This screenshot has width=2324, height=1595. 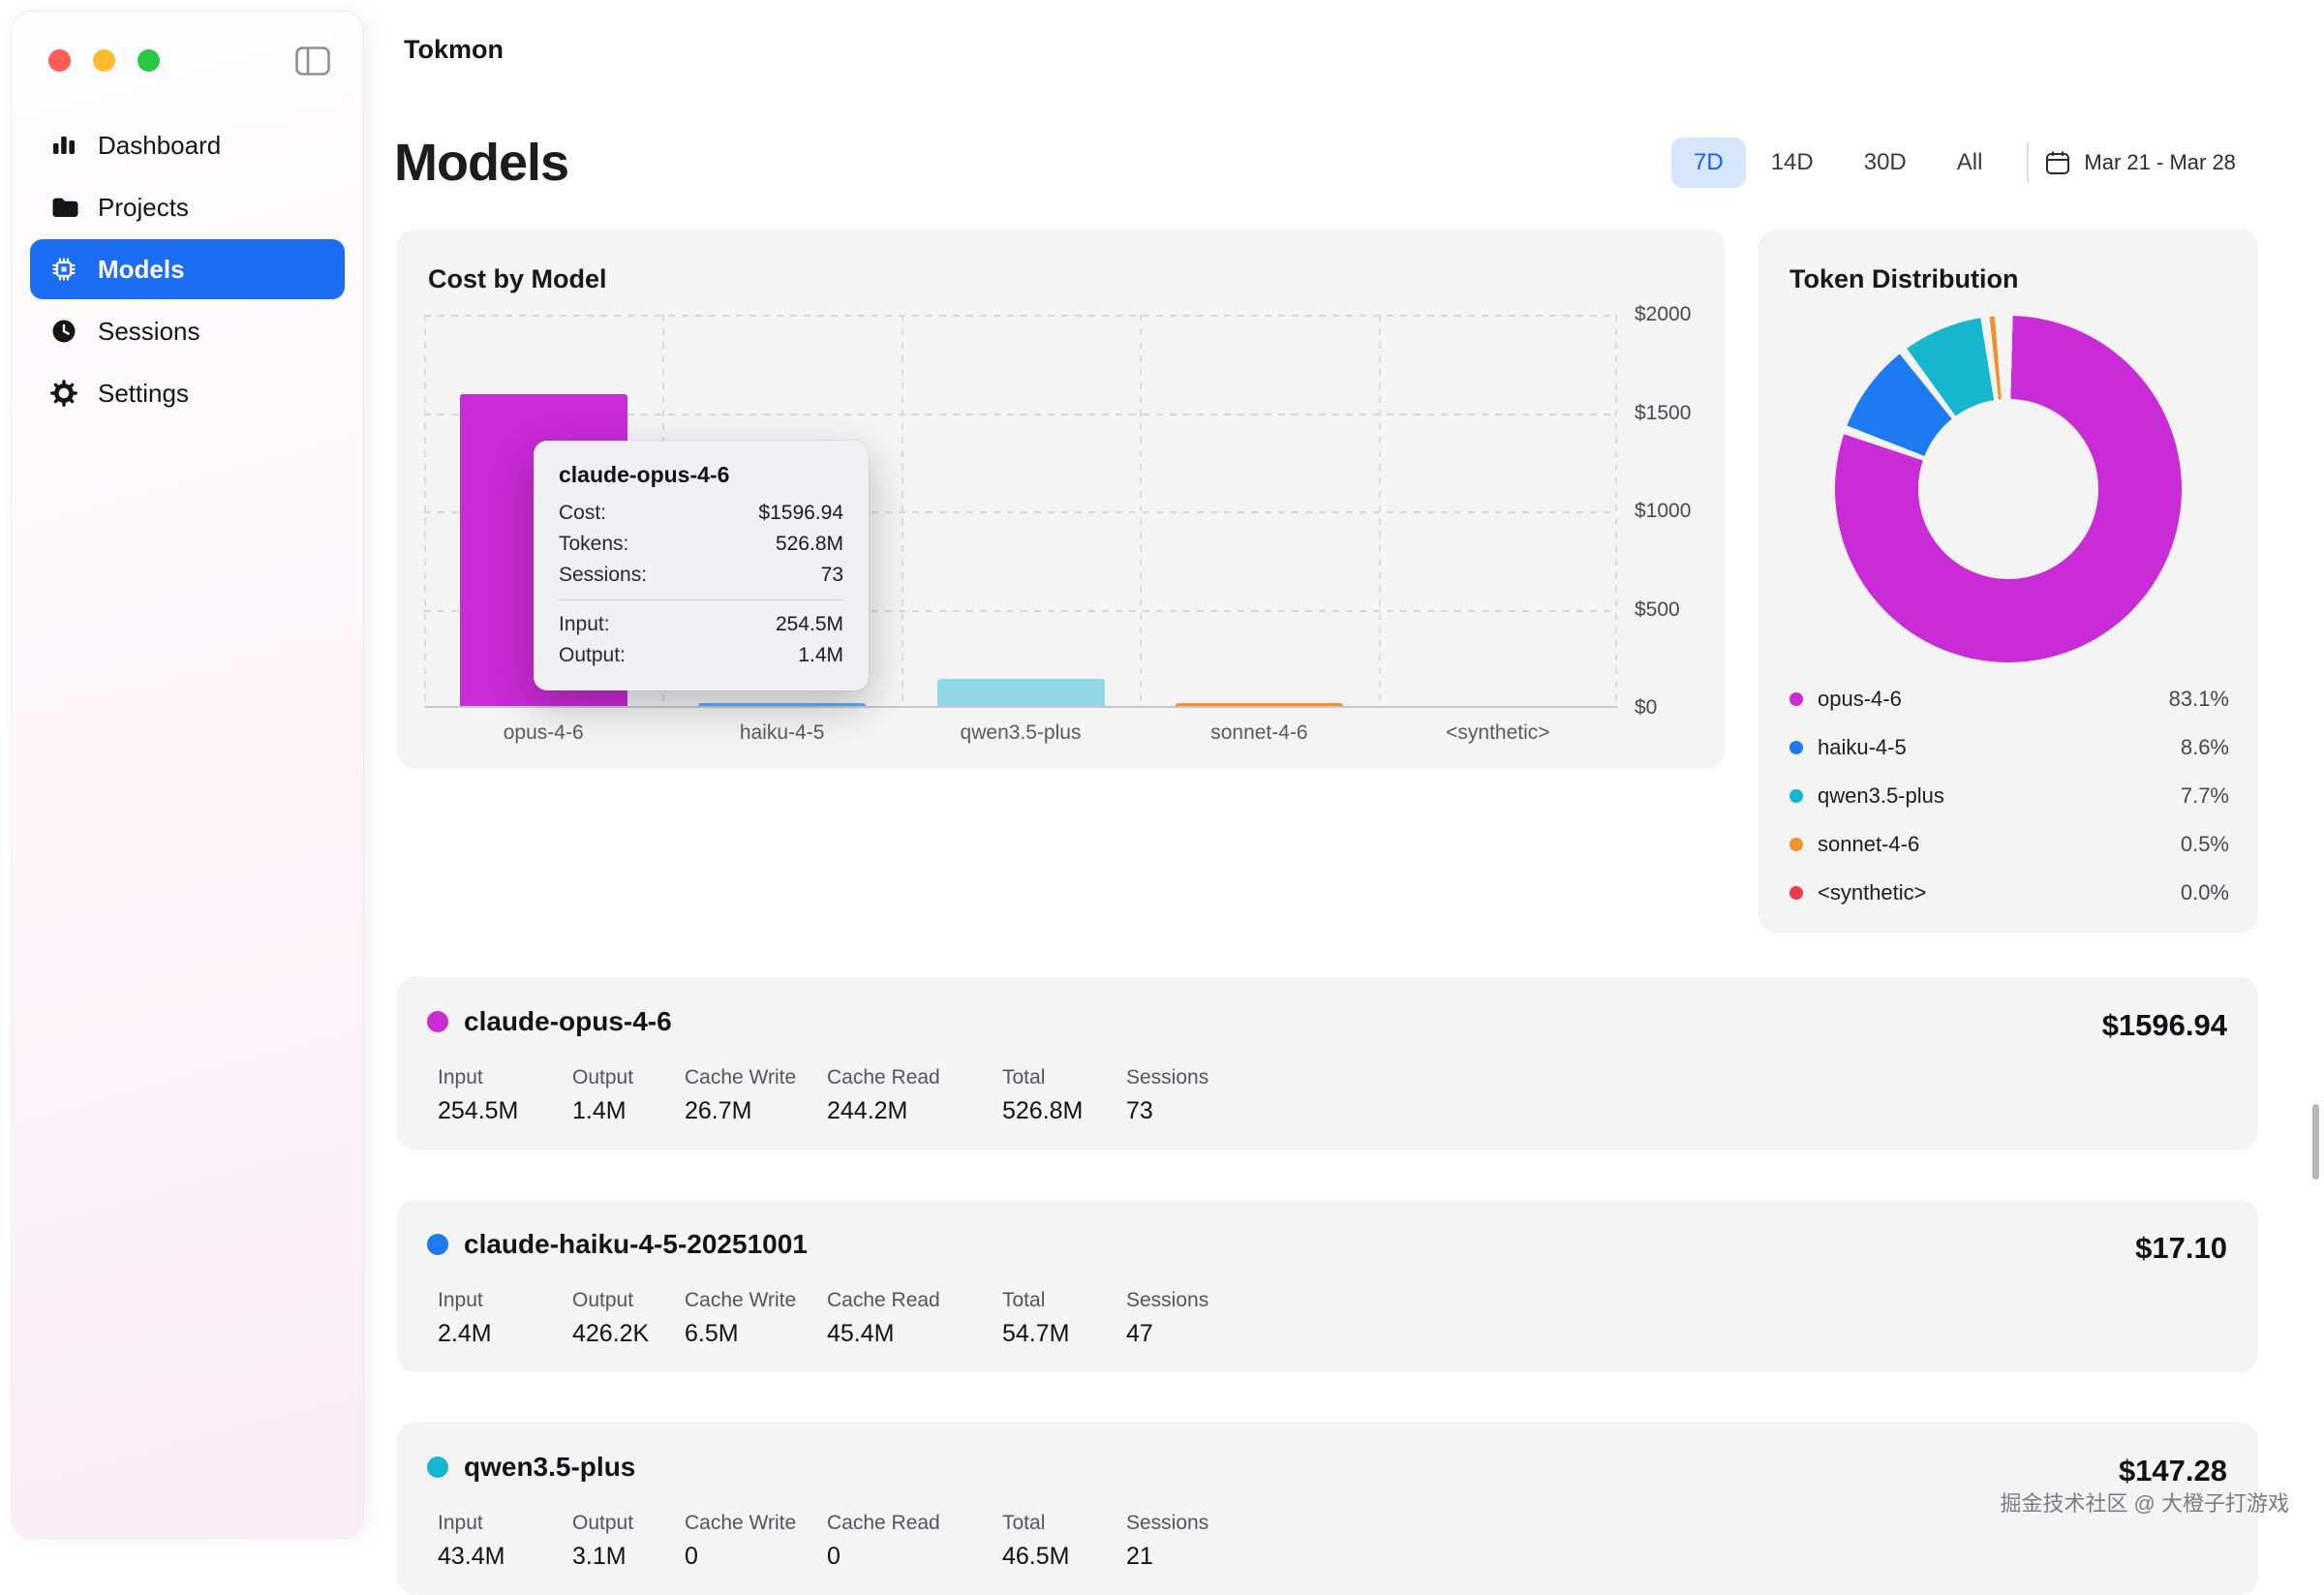 What do you see at coordinates (188, 269) in the screenshot?
I see `sidebar-item-models: Models` at bounding box center [188, 269].